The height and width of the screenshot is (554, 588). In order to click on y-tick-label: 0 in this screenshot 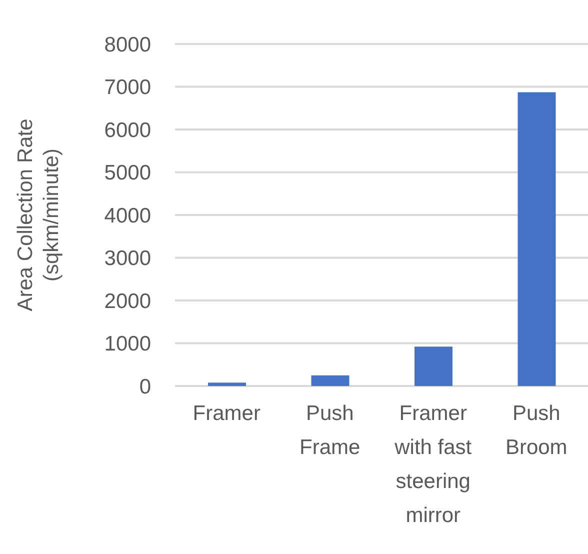, I will do `click(145, 386)`.